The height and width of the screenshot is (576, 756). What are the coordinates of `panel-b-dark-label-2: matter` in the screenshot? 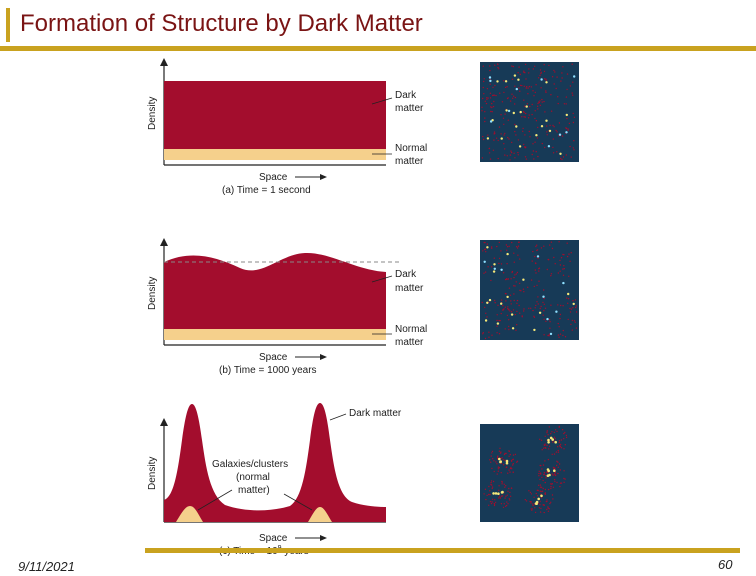 It's located at (409, 288).